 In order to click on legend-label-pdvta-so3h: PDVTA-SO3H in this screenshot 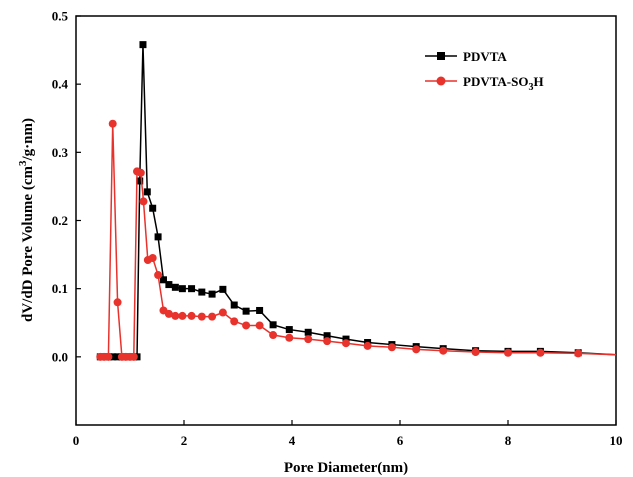, I will do `click(503, 83)`.